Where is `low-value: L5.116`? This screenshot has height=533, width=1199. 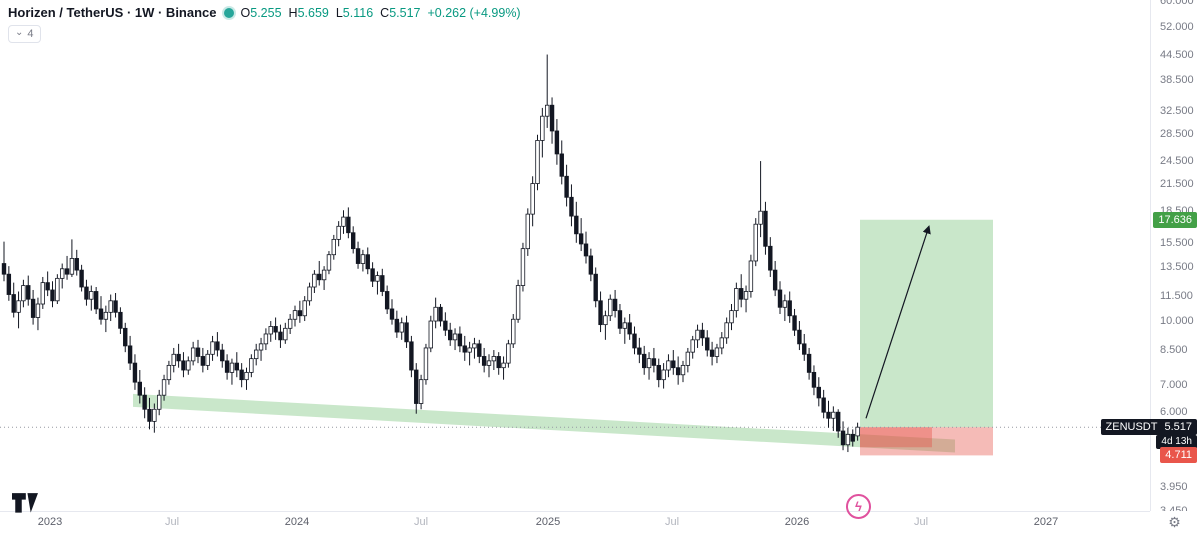
low-value: L5.116 is located at coordinates (354, 12).